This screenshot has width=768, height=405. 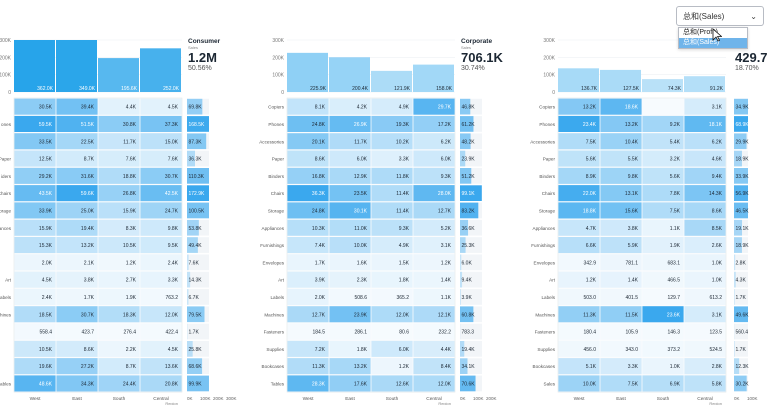 What do you see at coordinates (743, 160) in the screenshot?
I see `total-label: 18.9K` at bounding box center [743, 160].